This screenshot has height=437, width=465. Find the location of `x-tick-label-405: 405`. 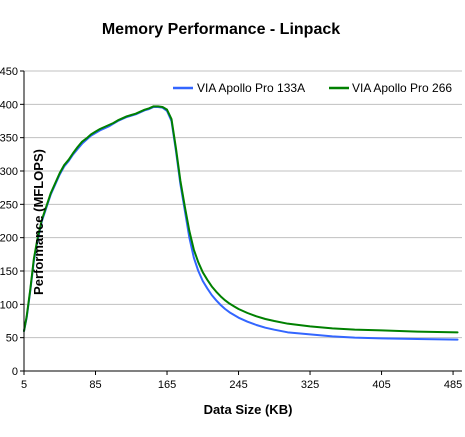

x-tick-label-405: 405 is located at coordinates (381, 385).